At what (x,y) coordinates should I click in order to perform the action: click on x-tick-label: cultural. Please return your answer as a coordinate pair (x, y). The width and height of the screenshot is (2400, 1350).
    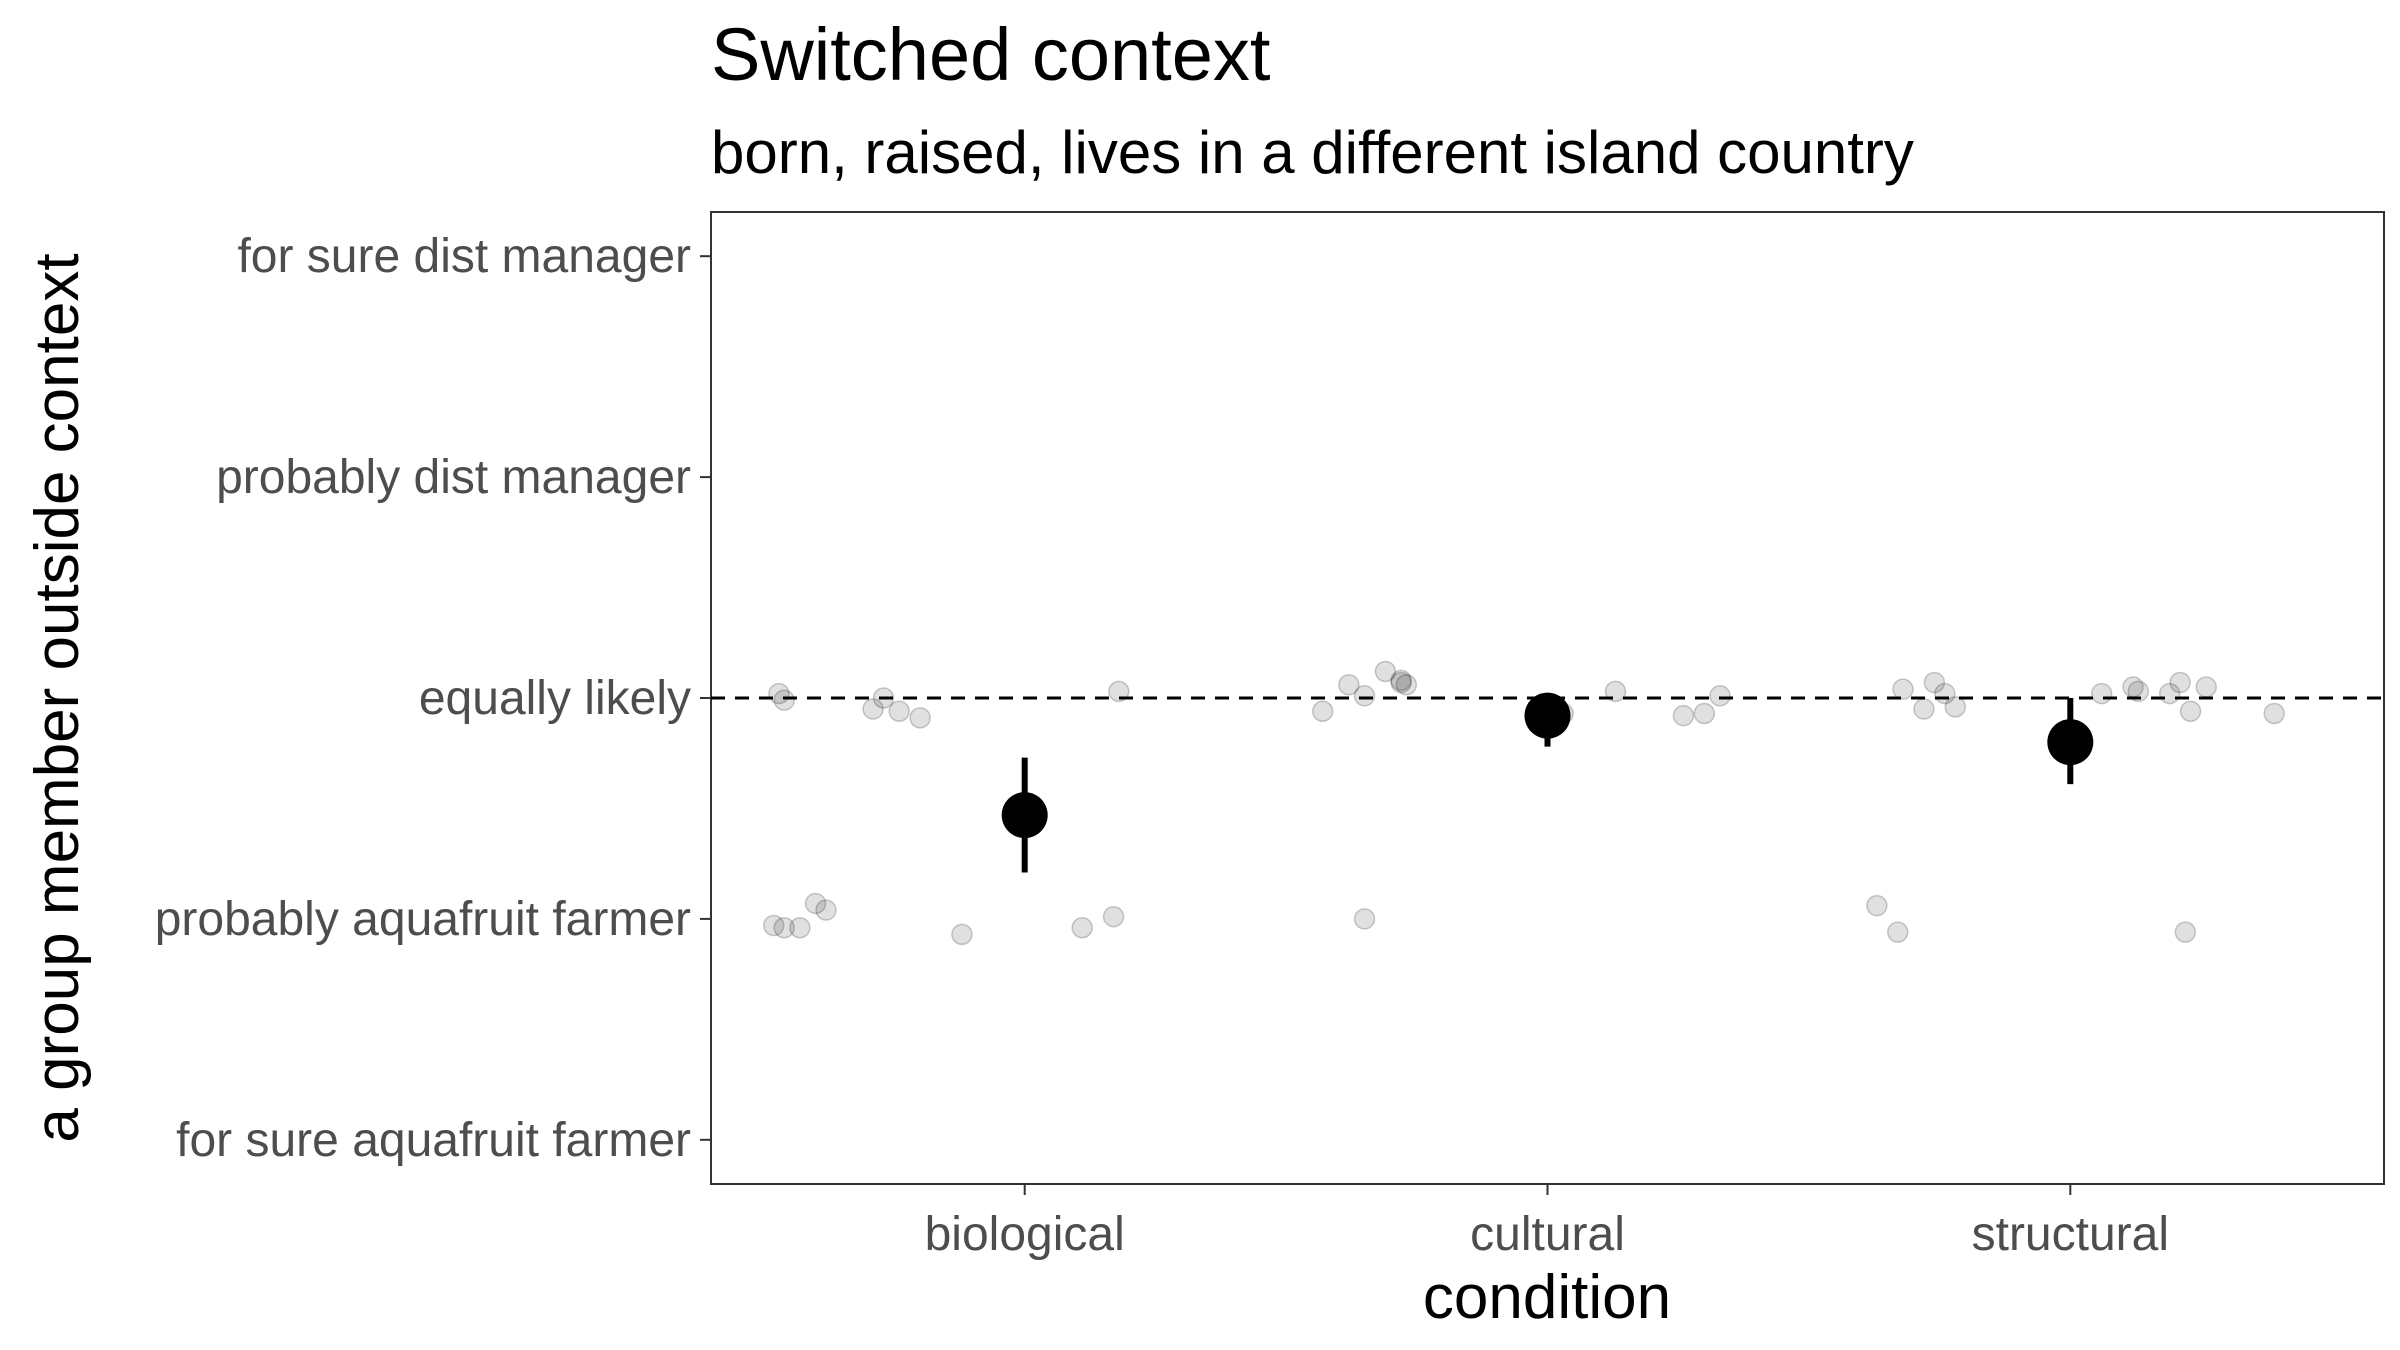
    Looking at the image, I should click on (1547, 1234).